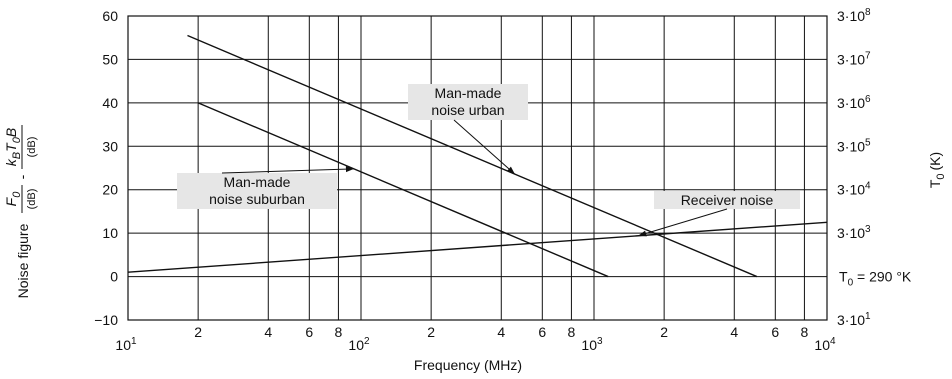 The width and height of the screenshot is (952, 379). I want to click on k-symbol: k, so click(11, 162).